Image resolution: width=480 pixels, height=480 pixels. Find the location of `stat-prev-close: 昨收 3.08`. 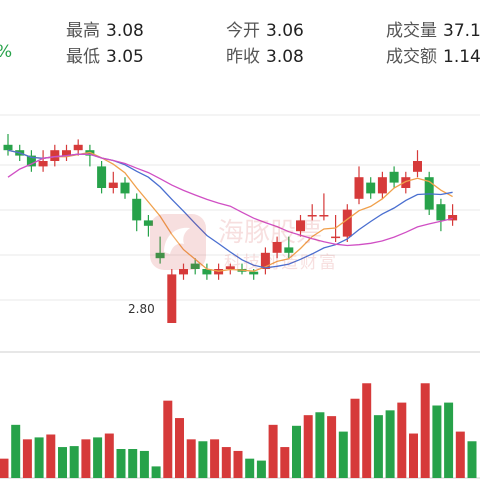

stat-prev-close: 昨收 3.08 is located at coordinates (265, 57).